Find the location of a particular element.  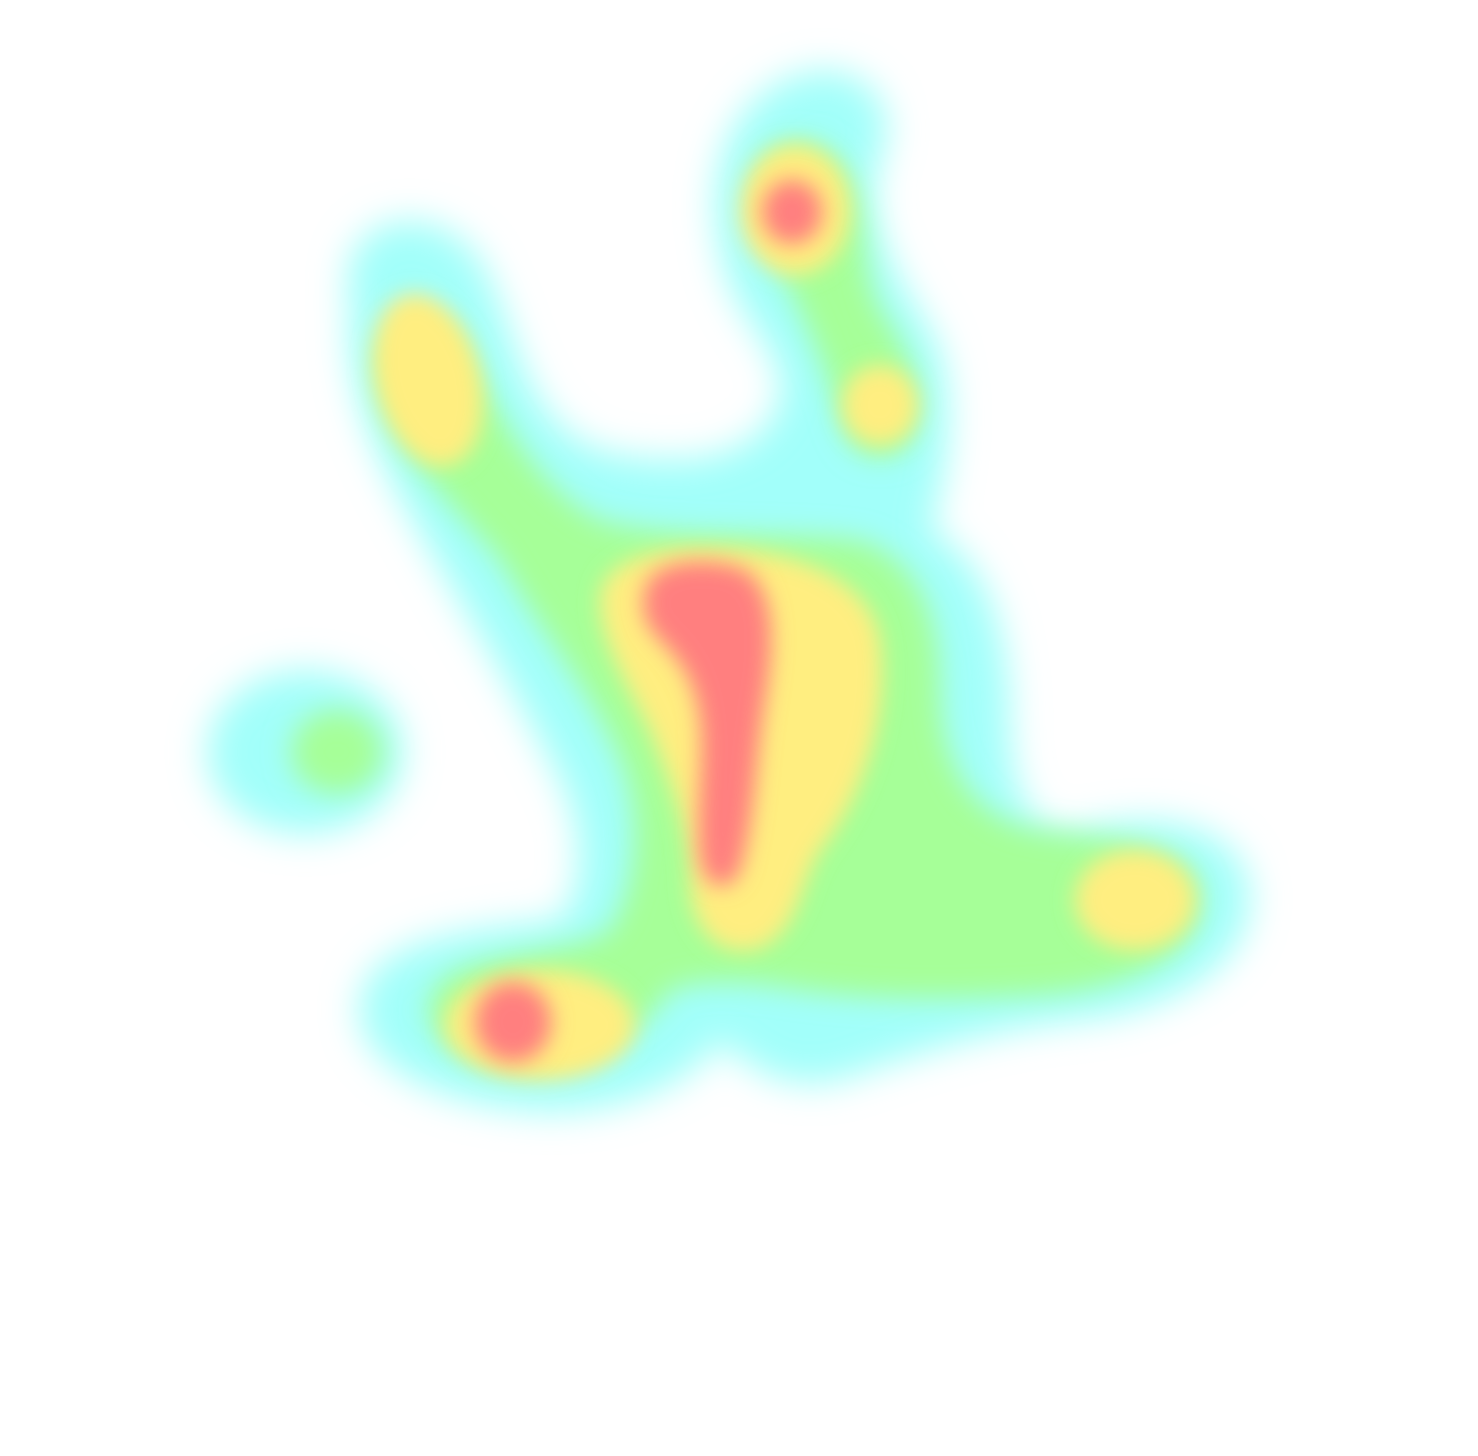

heatmap-hot-region-center is located at coordinates (707, 724).